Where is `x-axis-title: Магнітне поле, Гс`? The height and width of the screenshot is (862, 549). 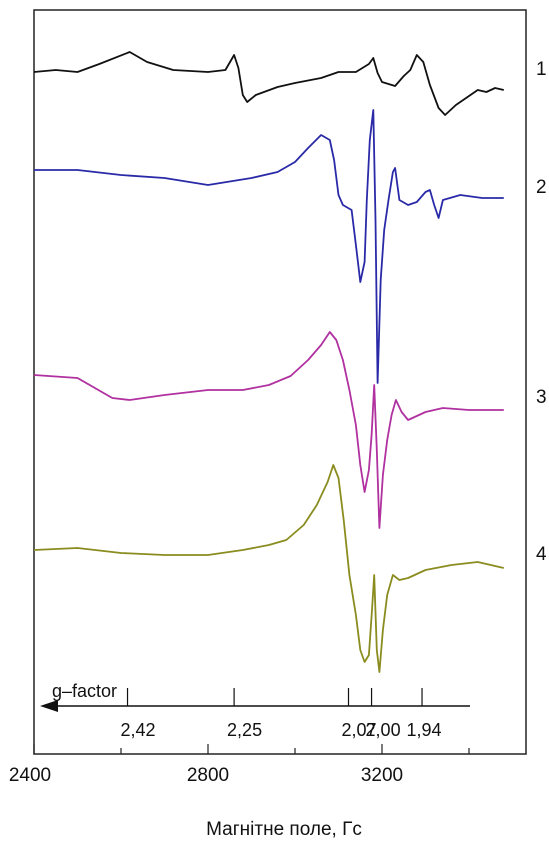
x-axis-title: Магнітне поле, Гс is located at coordinates (284, 829).